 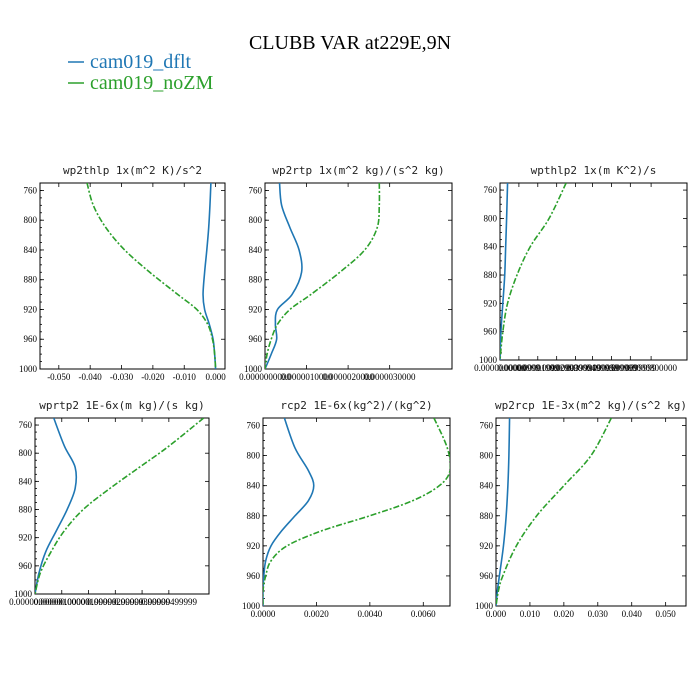 What do you see at coordinates (348, 377) in the screenshot?
I see `x-tick-label: 0.0000020000` at bounding box center [348, 377].